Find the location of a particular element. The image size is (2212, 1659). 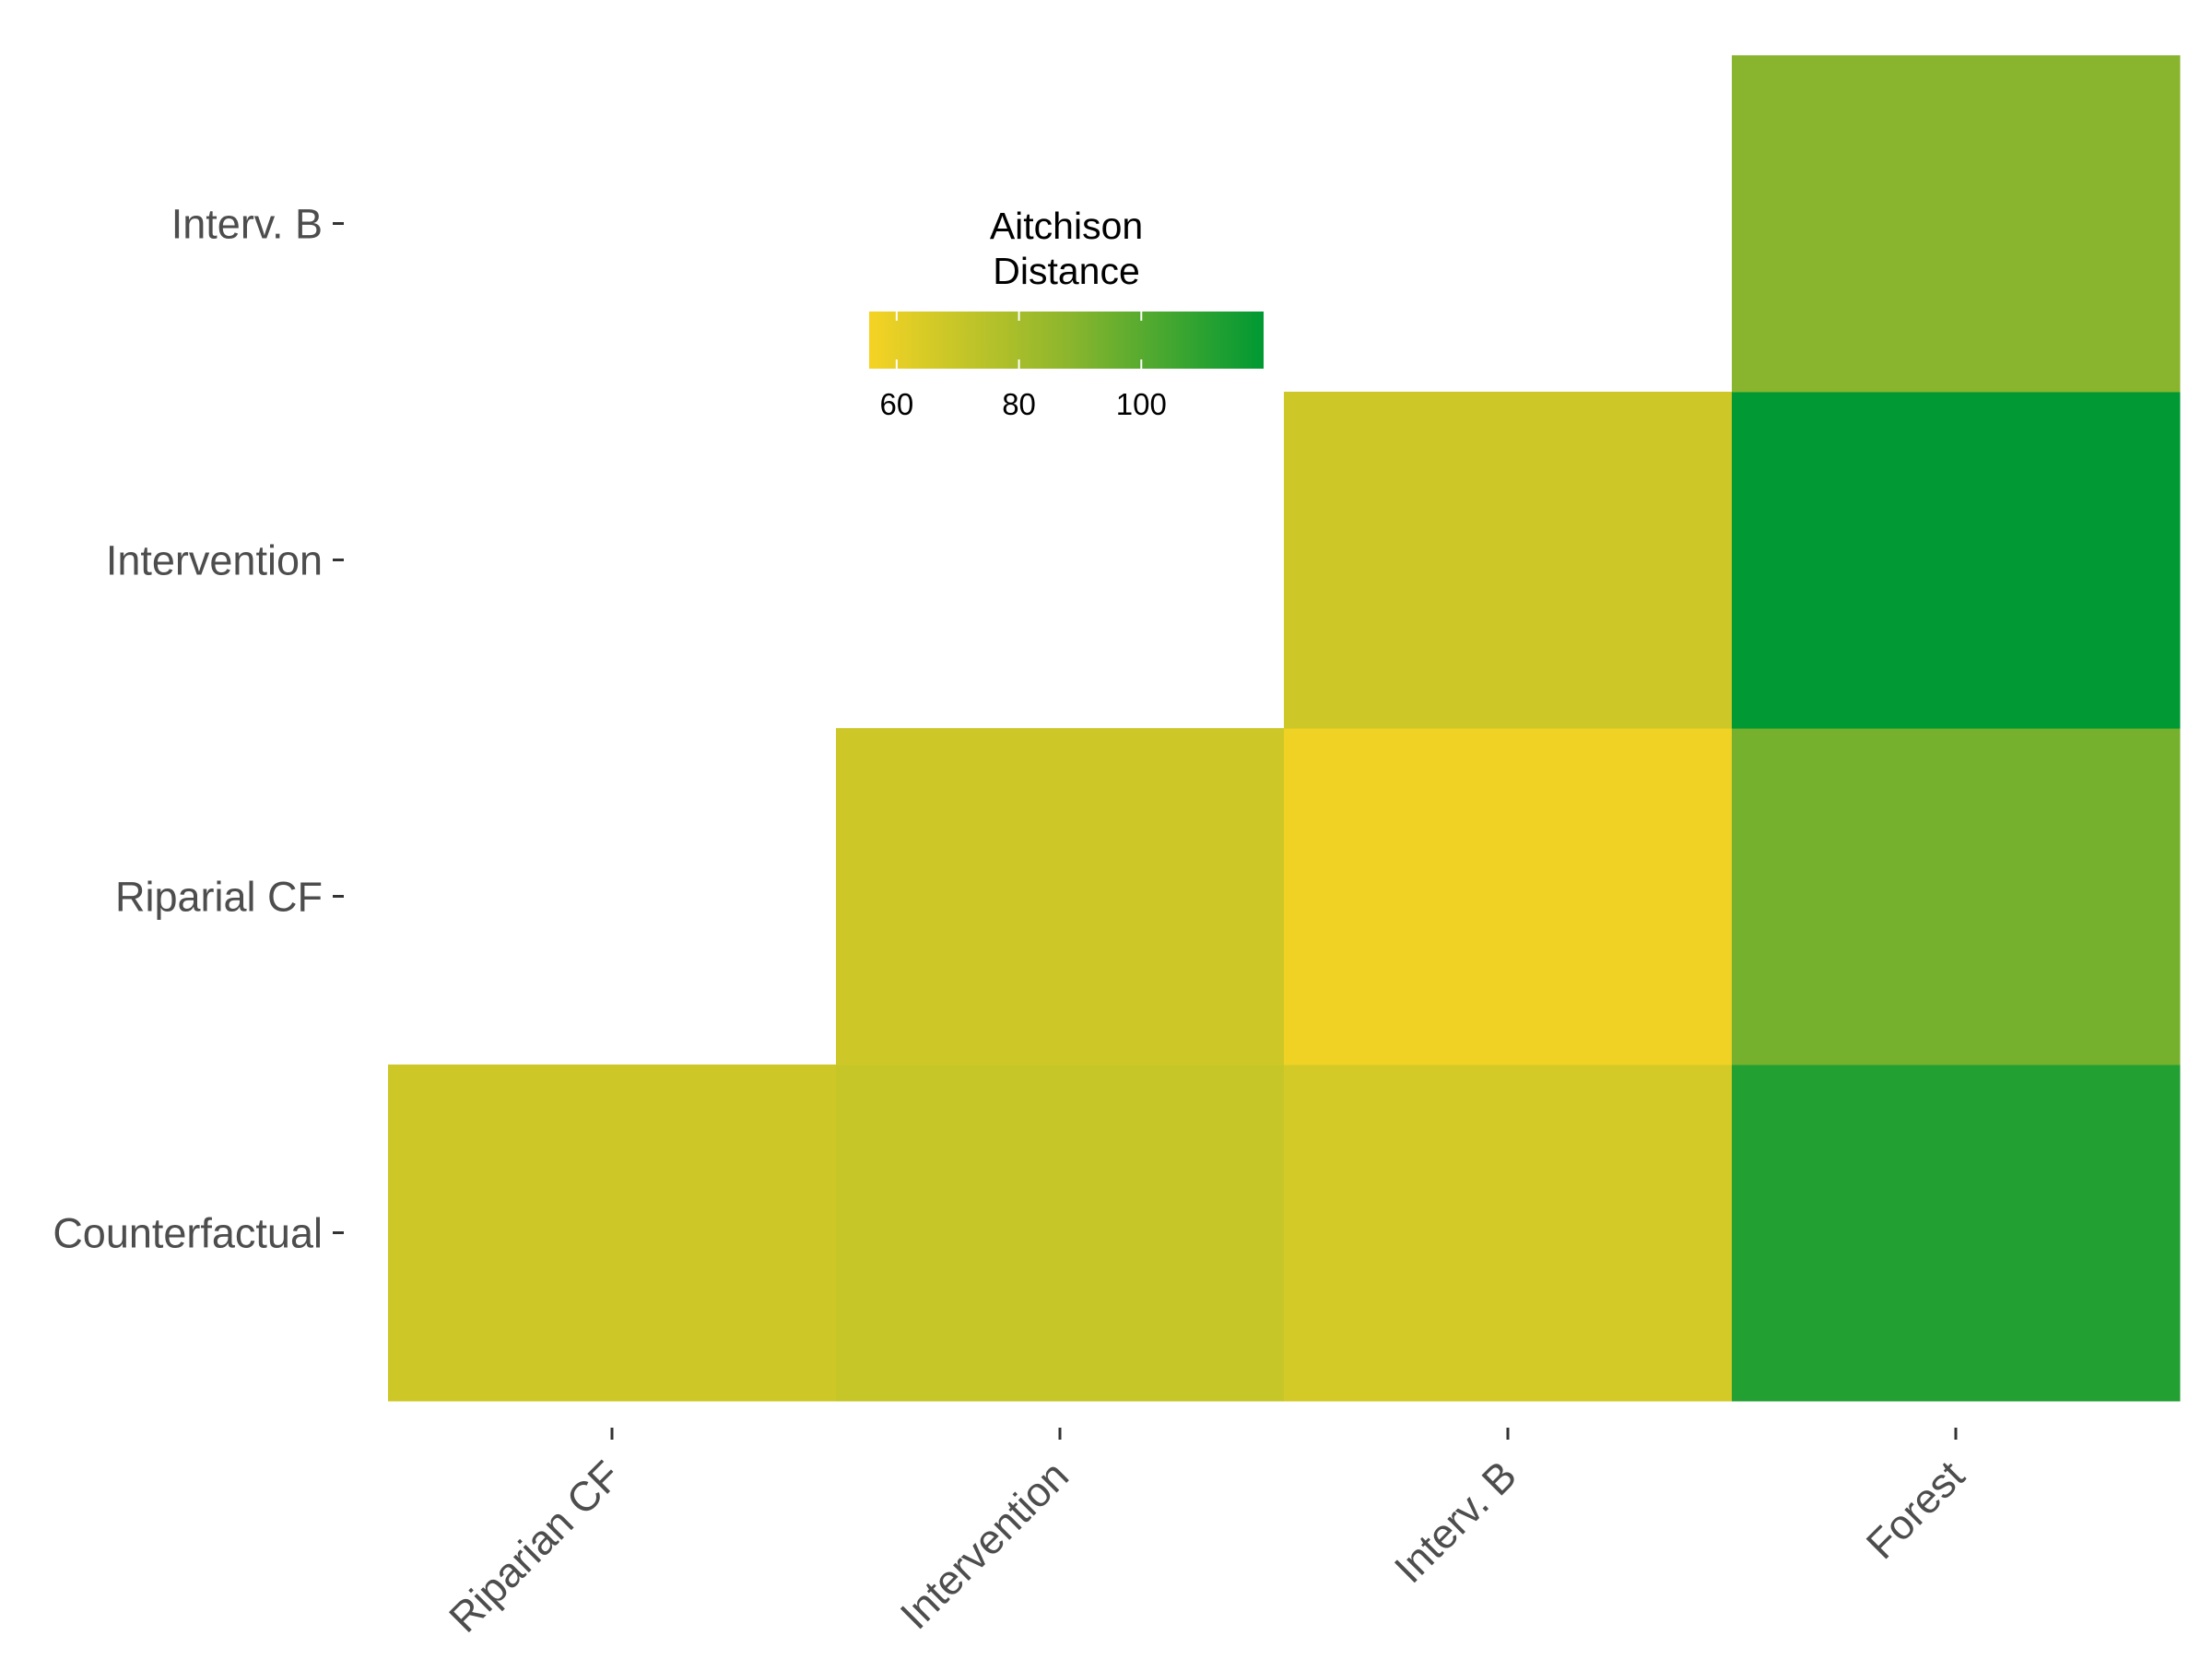

legend-tick-label: 80 is located at coordinates (1019, 404).